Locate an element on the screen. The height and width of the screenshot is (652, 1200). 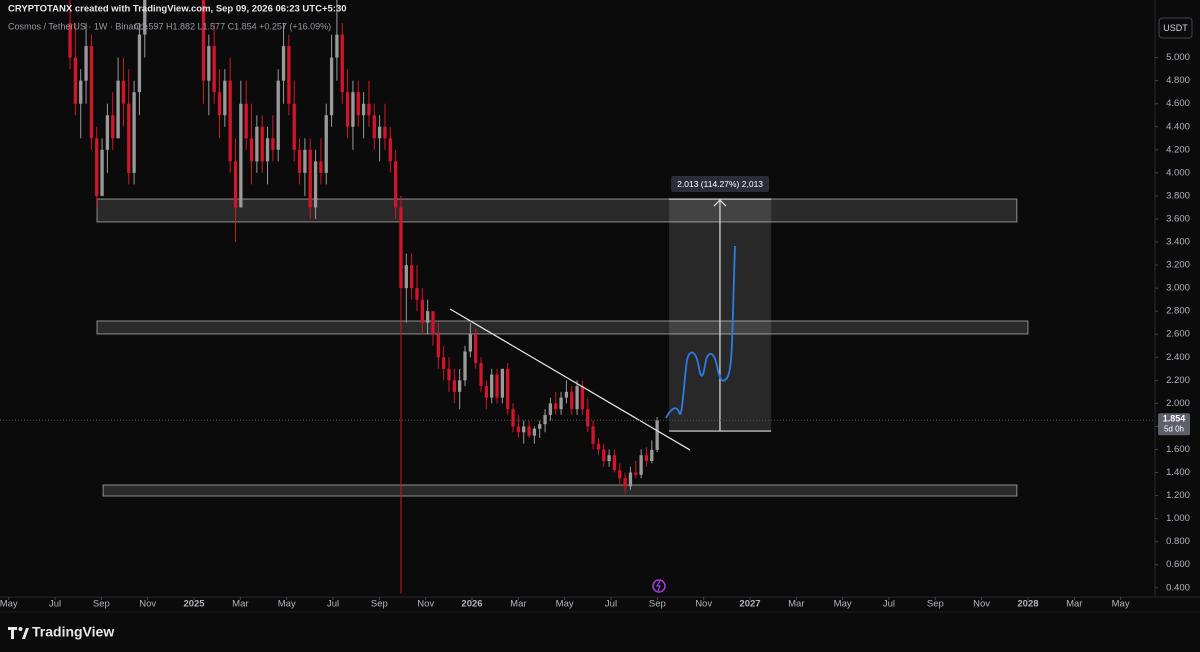
last-price-label: 1.854 is located at coordinates (1174, 419).